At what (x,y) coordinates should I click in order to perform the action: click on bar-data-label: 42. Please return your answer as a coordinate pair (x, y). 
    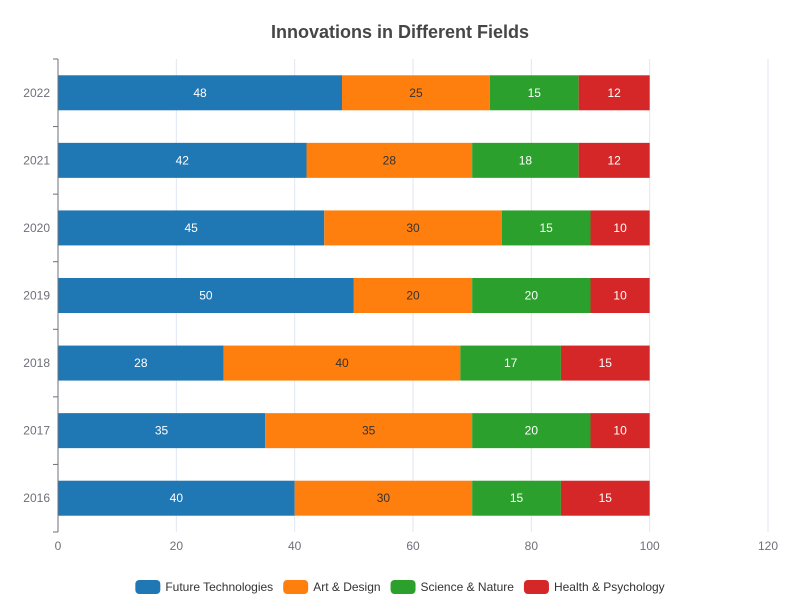
    Looking at the image, I should click on (183, 160).